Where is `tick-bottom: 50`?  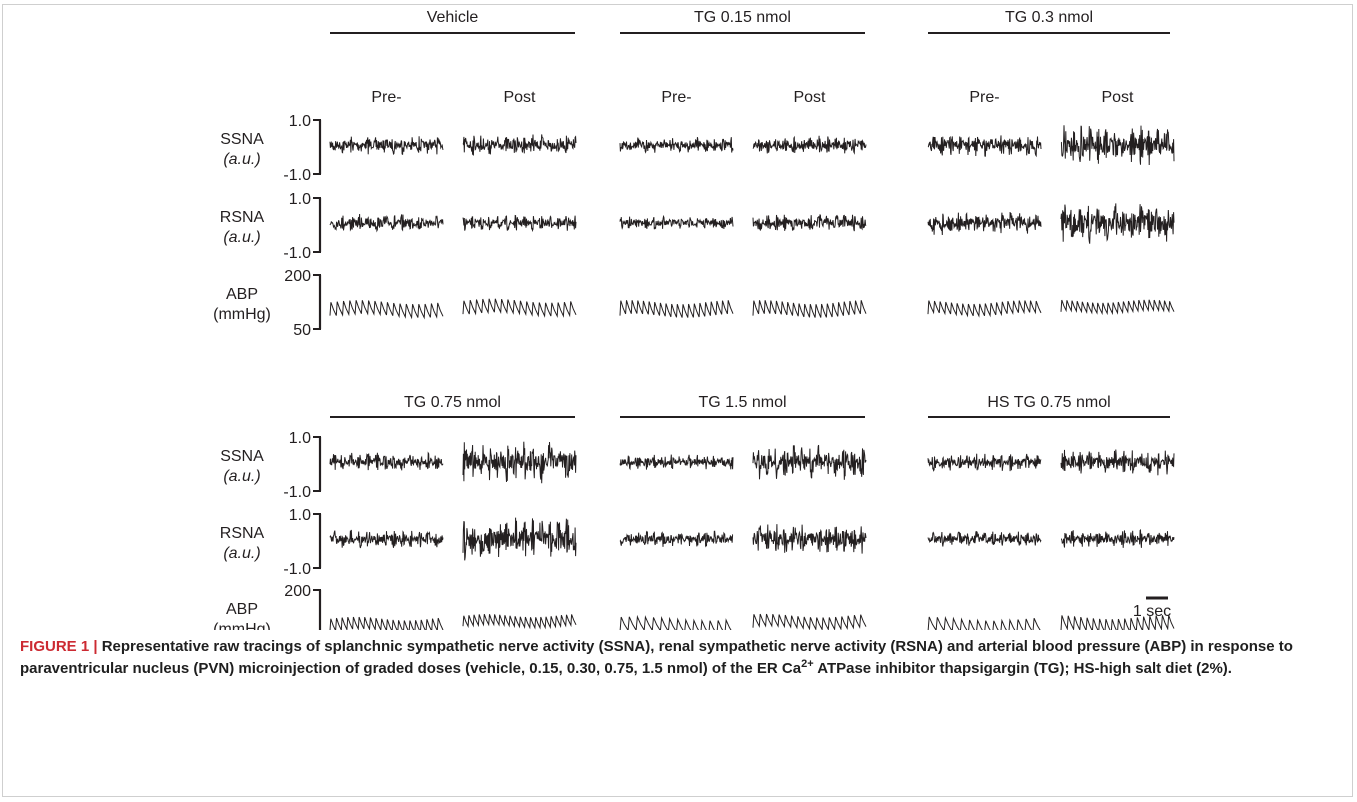 tick-bottom: 50 is located at coordinates (302, 330).